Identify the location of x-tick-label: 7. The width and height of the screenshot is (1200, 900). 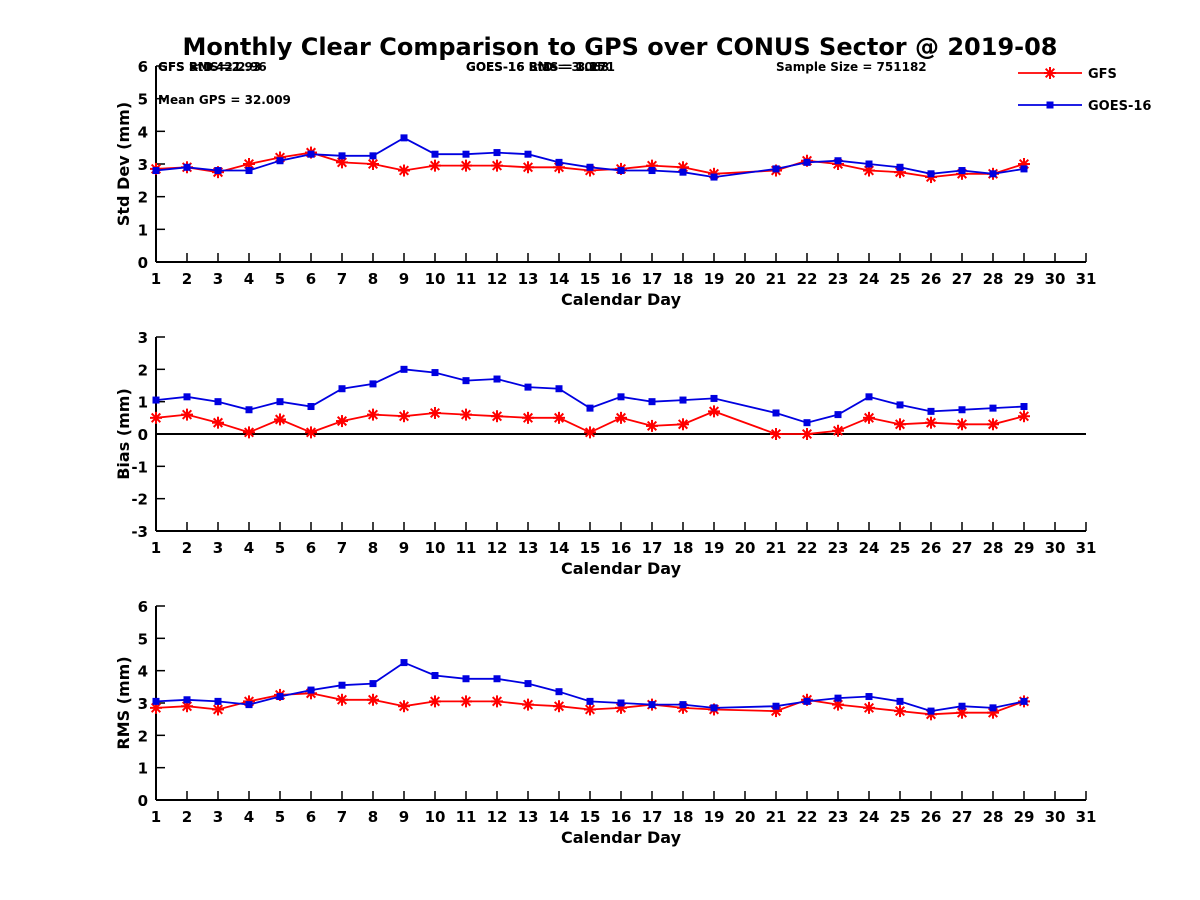
(342, 279).